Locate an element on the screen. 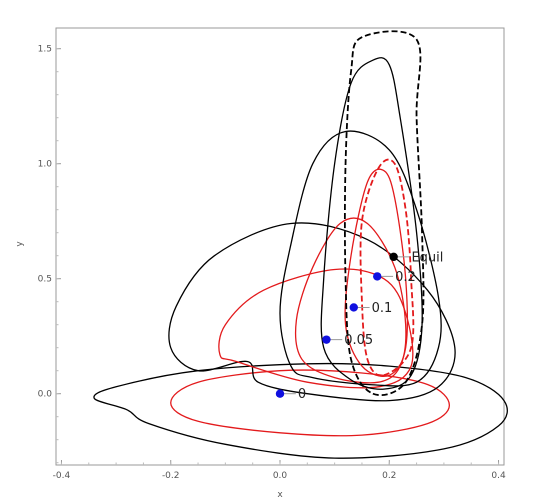  y-tick-label: 0.0 is located at coordinates (45, 395).